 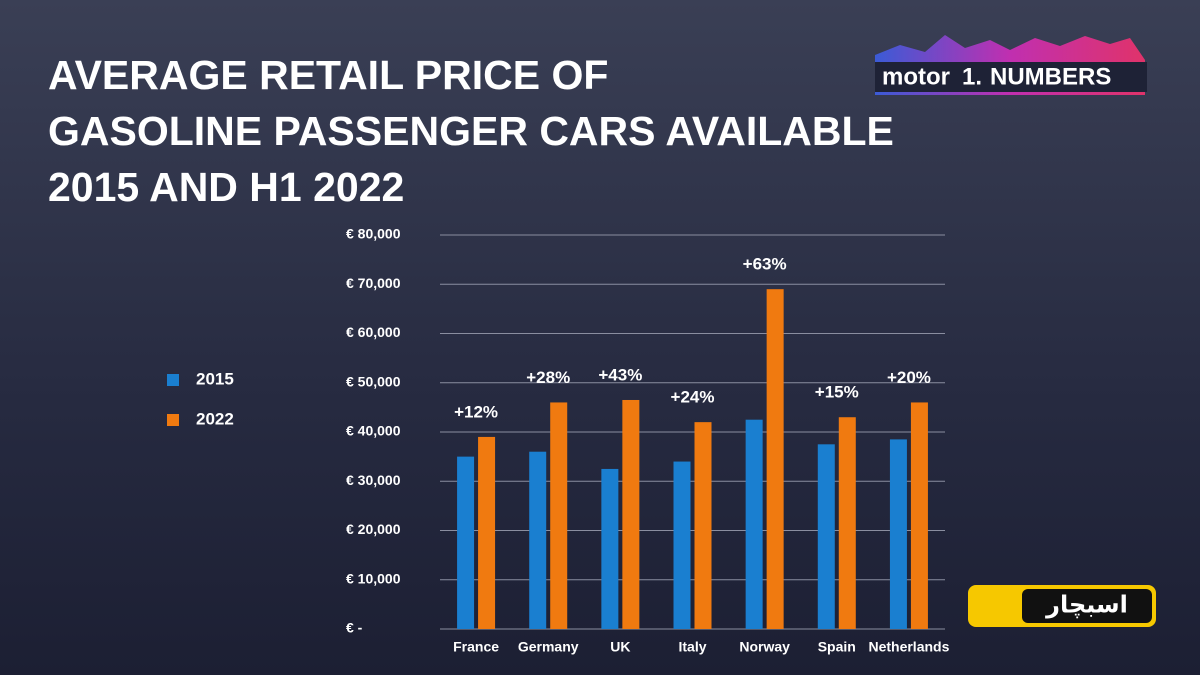 I want to click on change-label: +15%, so click(x=837, y=392).